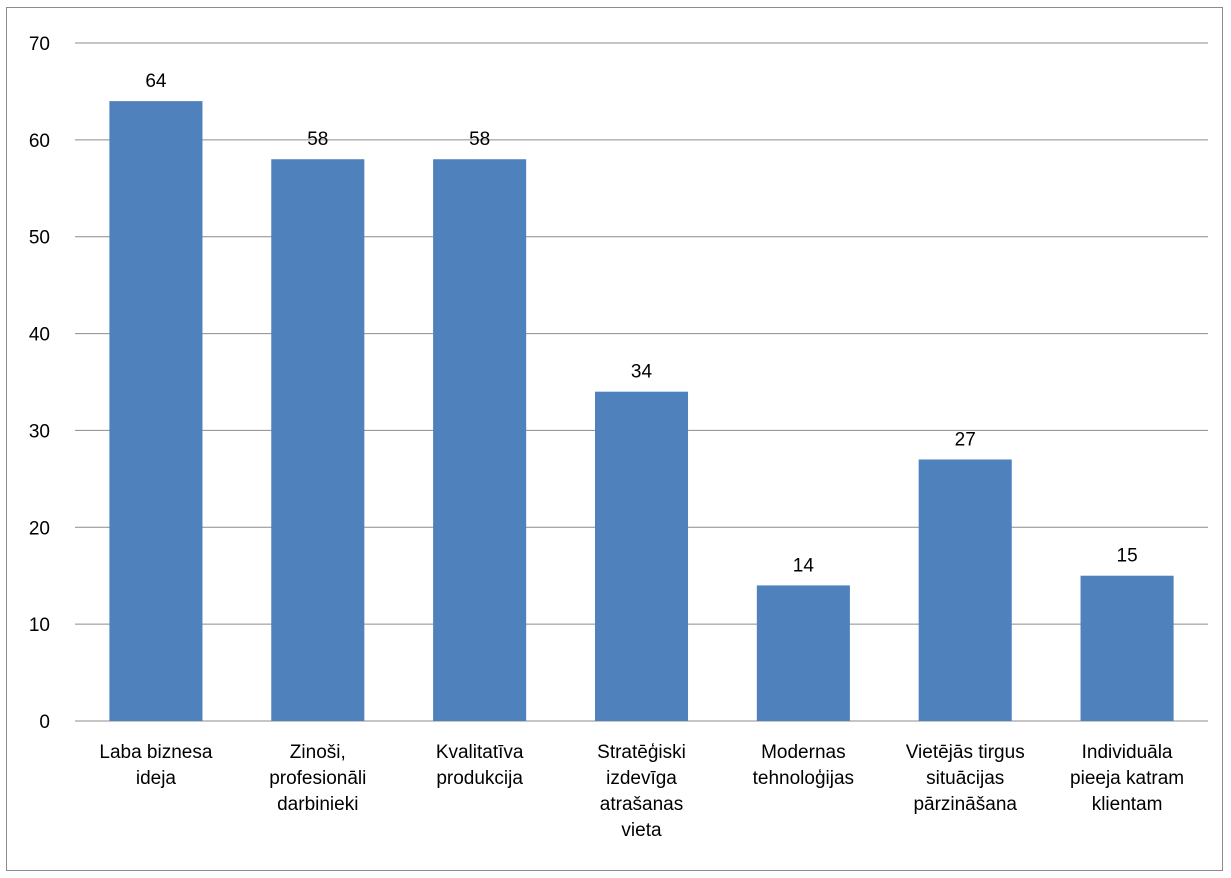  I want to click on category-label-line: Modernas, so click(803, 752).